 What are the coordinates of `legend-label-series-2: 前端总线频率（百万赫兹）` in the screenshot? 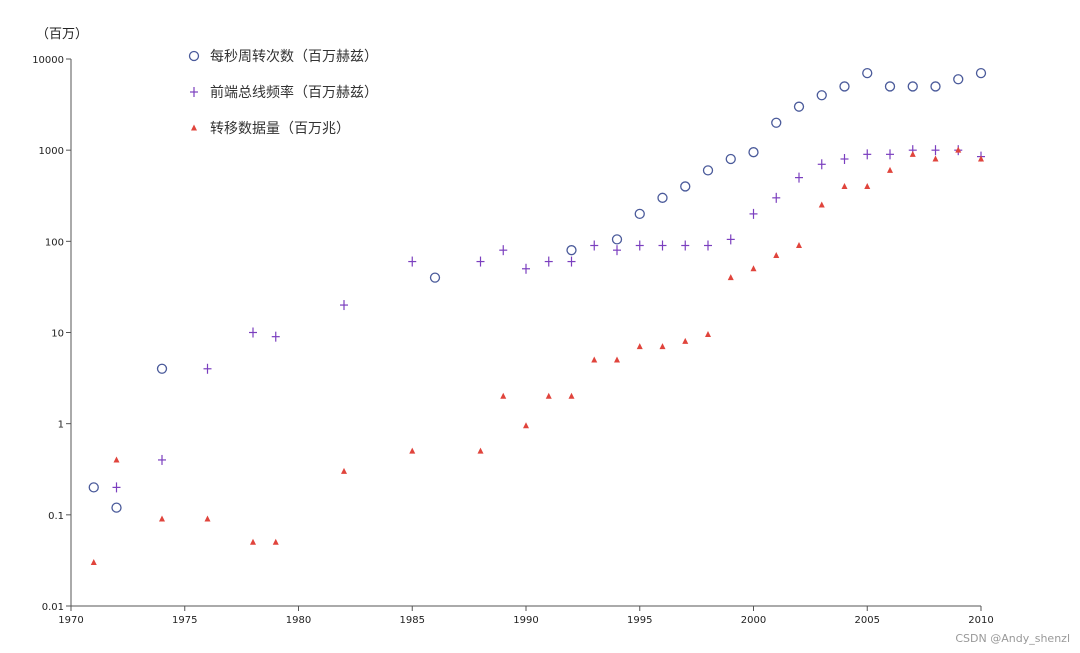 It's located at (294, 92).